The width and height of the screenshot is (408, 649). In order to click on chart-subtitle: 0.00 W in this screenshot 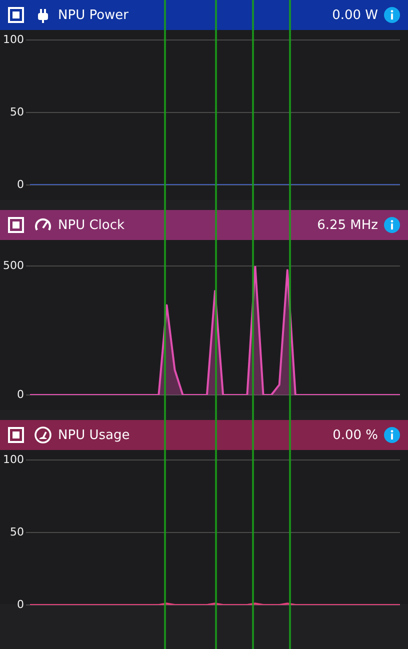, I will do `click(355, 15)`.